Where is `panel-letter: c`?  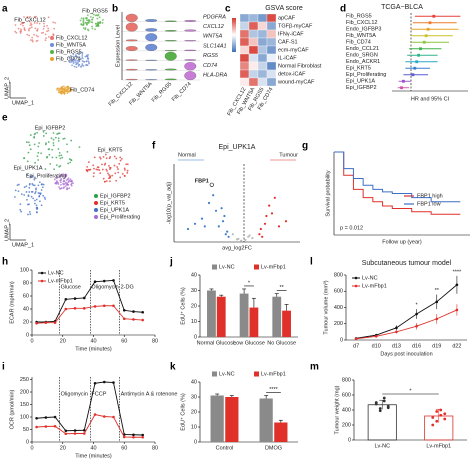
panel-letter: c is located at coordinates (228, 9).